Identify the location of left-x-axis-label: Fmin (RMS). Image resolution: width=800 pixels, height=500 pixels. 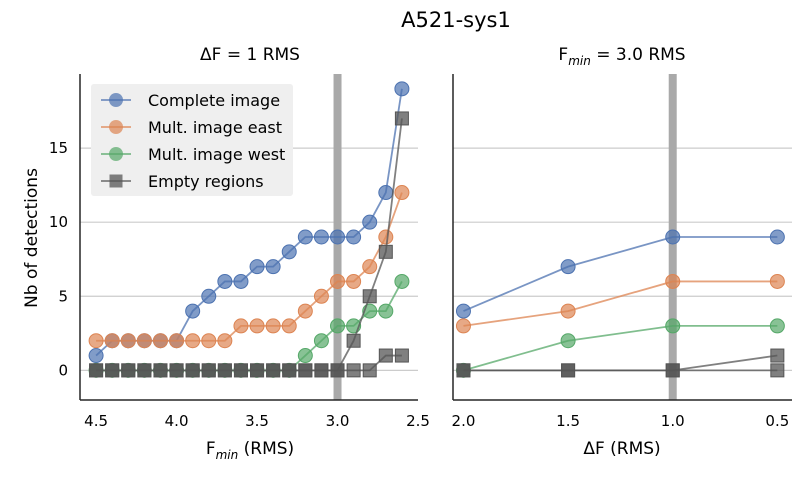
(250, 450).